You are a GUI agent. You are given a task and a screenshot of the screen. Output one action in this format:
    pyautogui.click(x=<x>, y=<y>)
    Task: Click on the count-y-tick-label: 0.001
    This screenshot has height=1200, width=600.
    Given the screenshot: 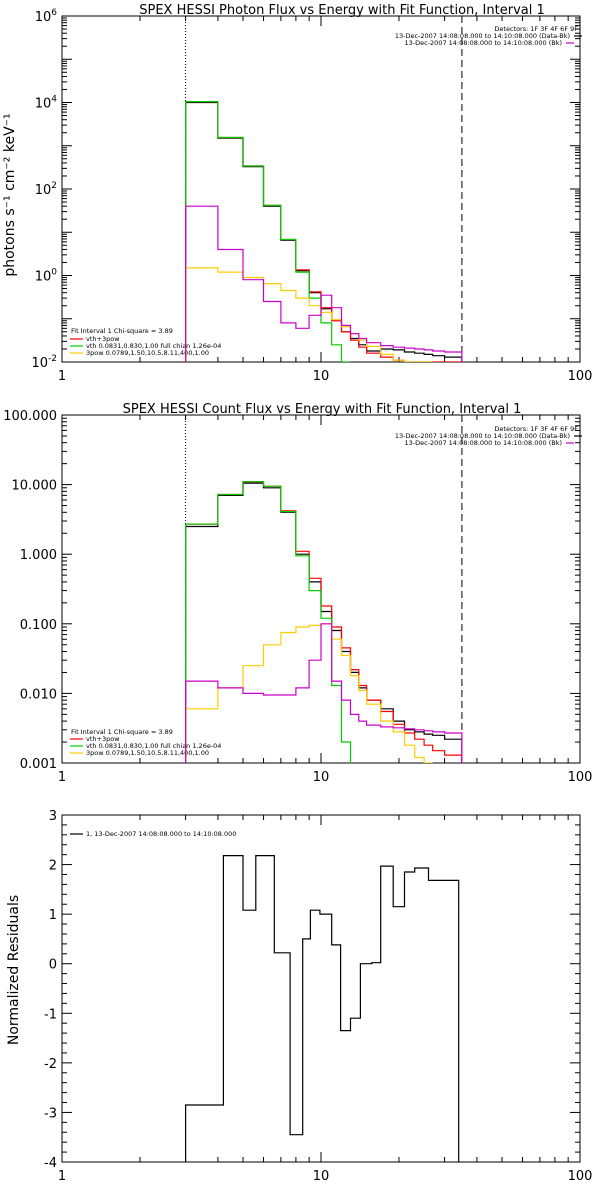 What is the action you would take?
    pyautogui.click(x=38, y=764)
    